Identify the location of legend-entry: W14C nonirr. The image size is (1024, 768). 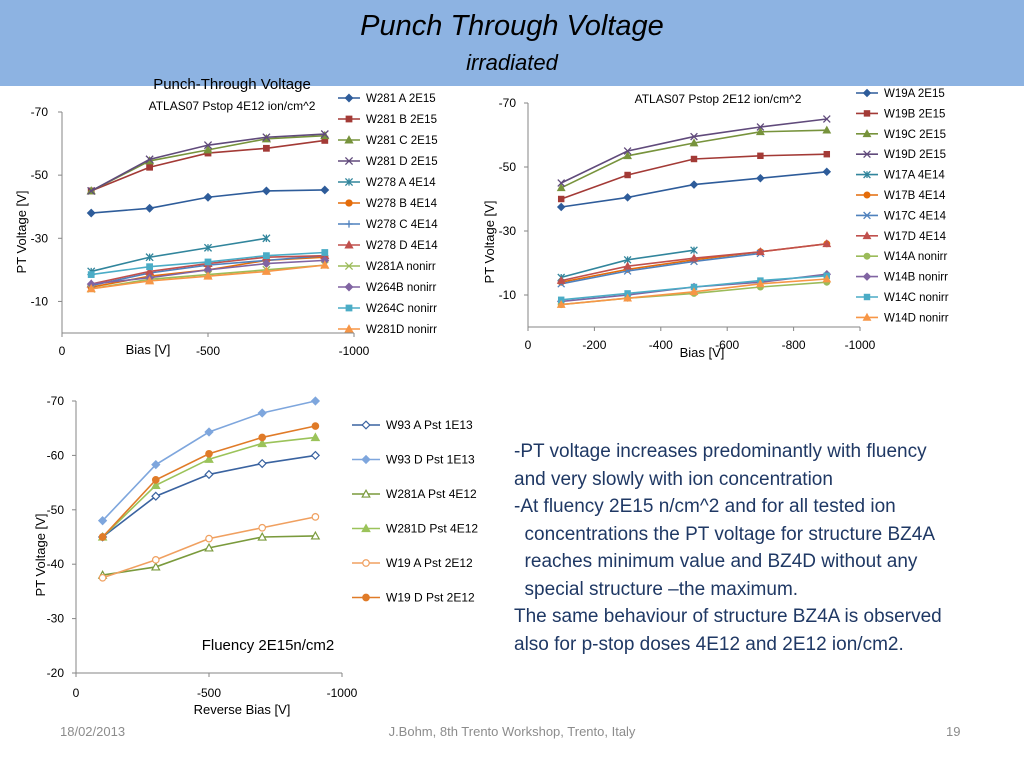
(902, 298).